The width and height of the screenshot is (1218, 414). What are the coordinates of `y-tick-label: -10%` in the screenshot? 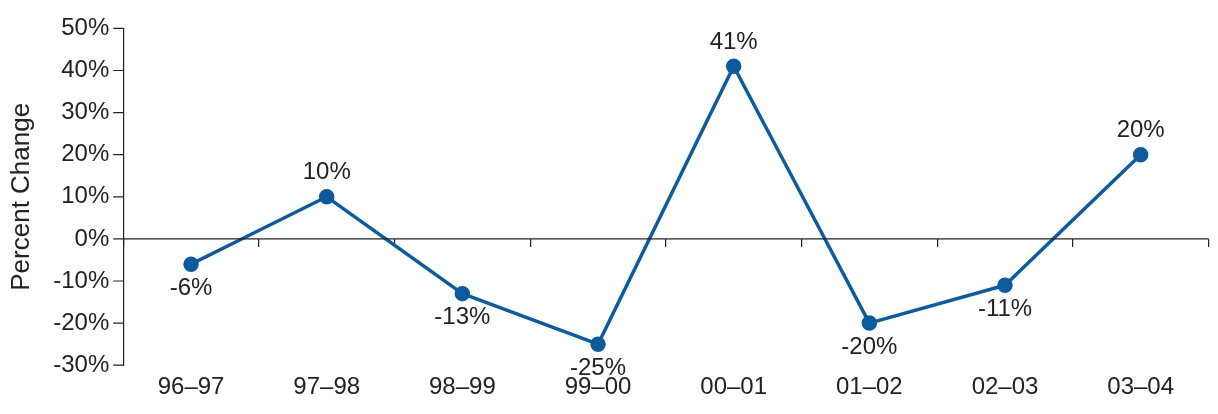 It's located at (81, 279).